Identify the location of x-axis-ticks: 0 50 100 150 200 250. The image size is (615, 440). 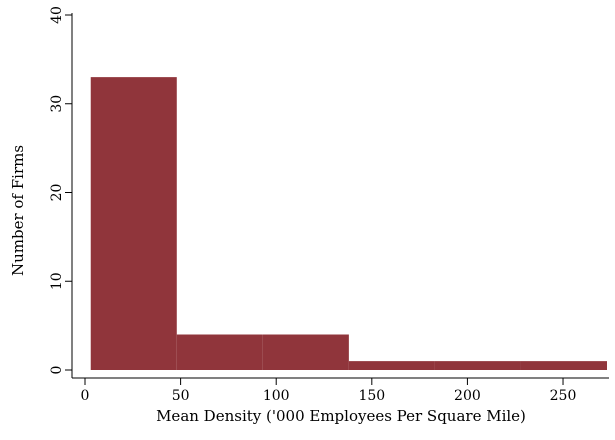
(329, 391).